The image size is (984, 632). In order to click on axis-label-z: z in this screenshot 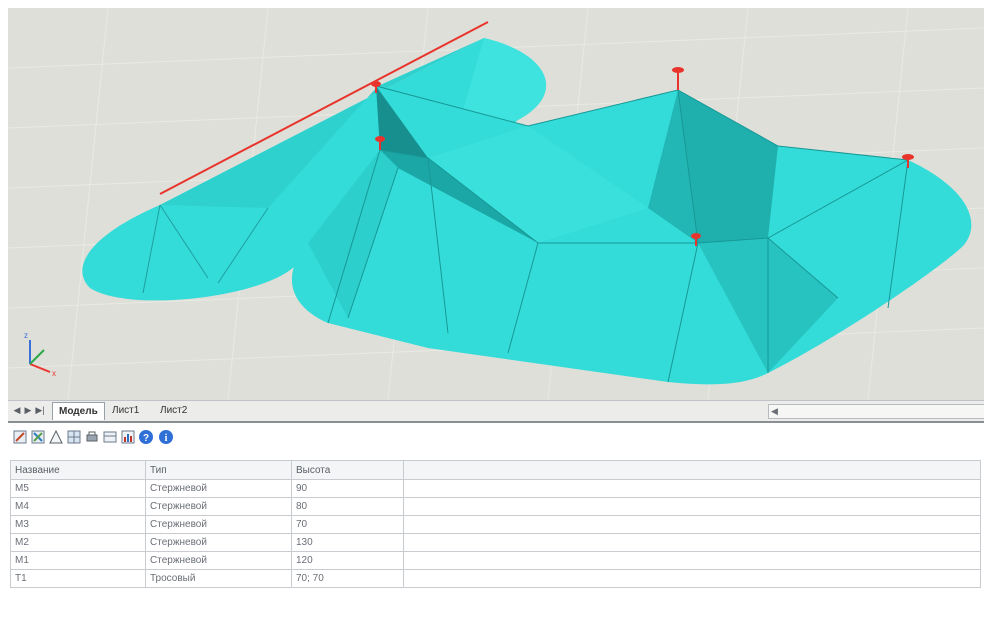, I will do `click(26, 335)`.